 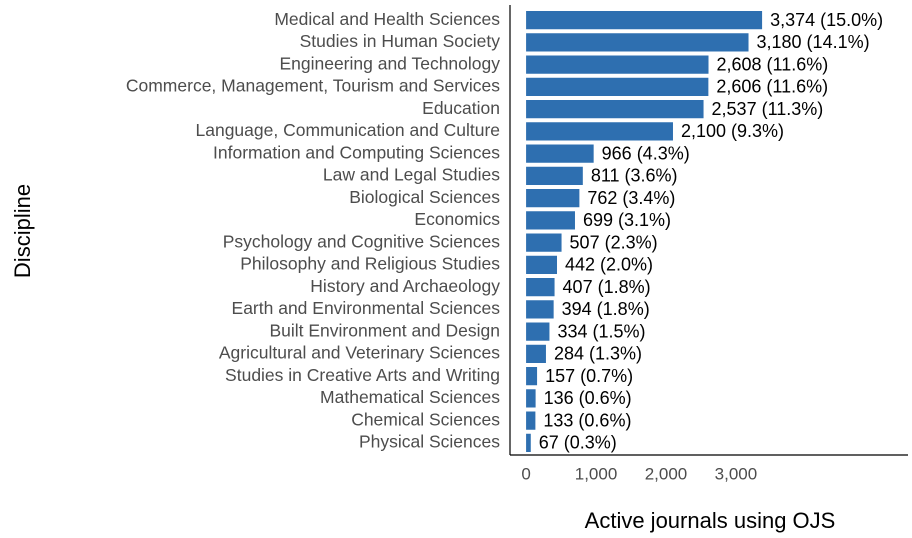 I want to click on y-tick-label: Medical and Health Sciences, so click(x=387, y=19).